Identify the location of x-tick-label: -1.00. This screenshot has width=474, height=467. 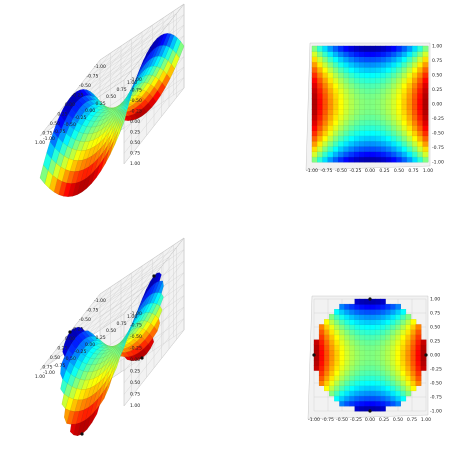
(312, 171).